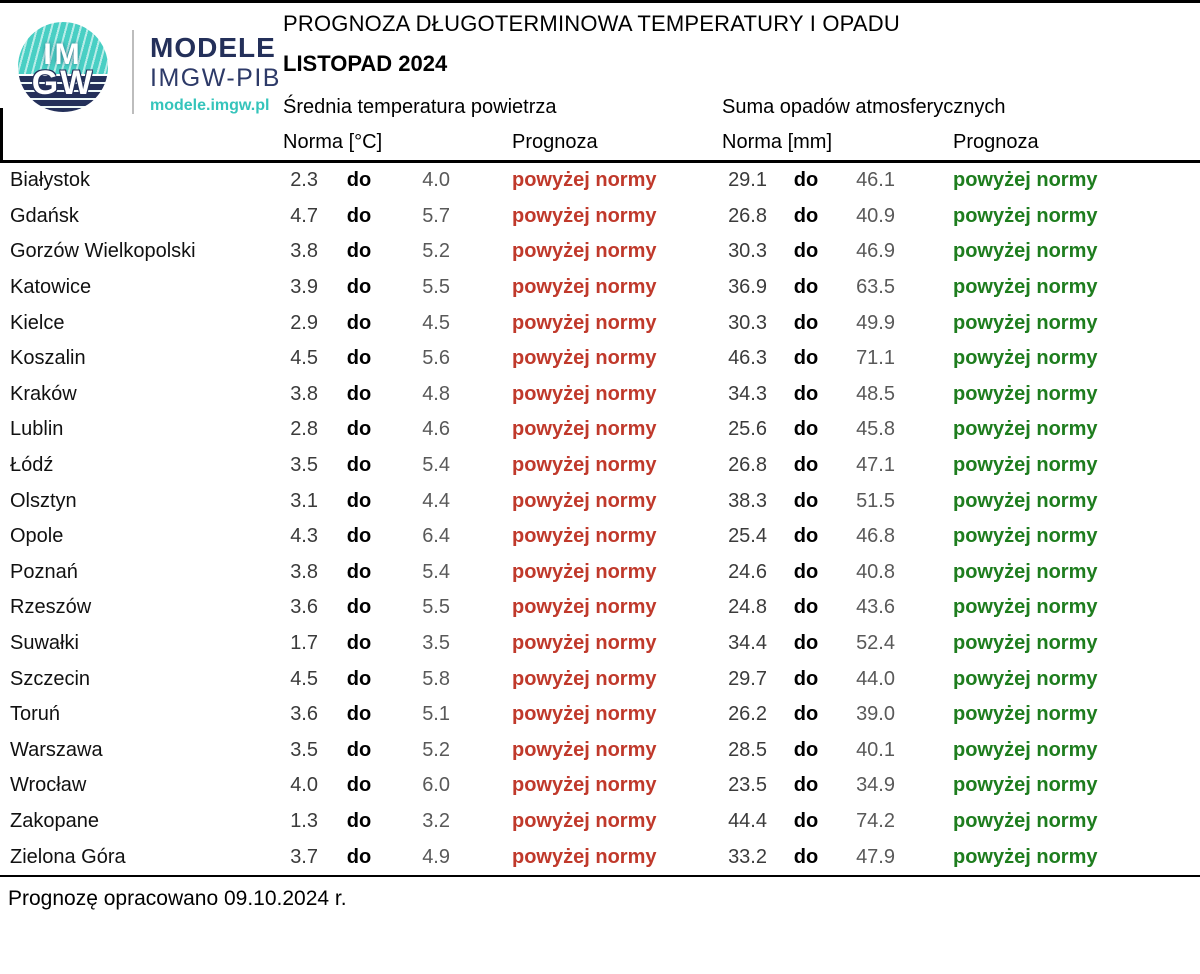 The image size is (1200, 974). What do you see at coordinates (875, 215) in the screenshot?
I see `precip-norm-high: 40.9` at bounding box center [875, 215].